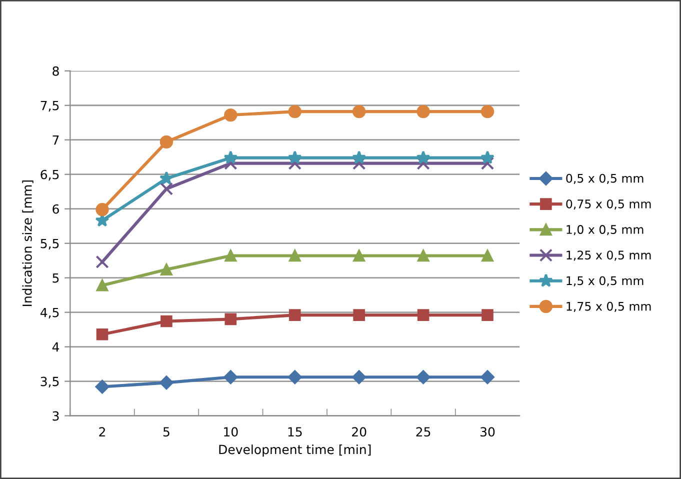 The height and width of the screenshot is (479, 681). I want to click on y-tick-label: 5,5, so click(49, 244).